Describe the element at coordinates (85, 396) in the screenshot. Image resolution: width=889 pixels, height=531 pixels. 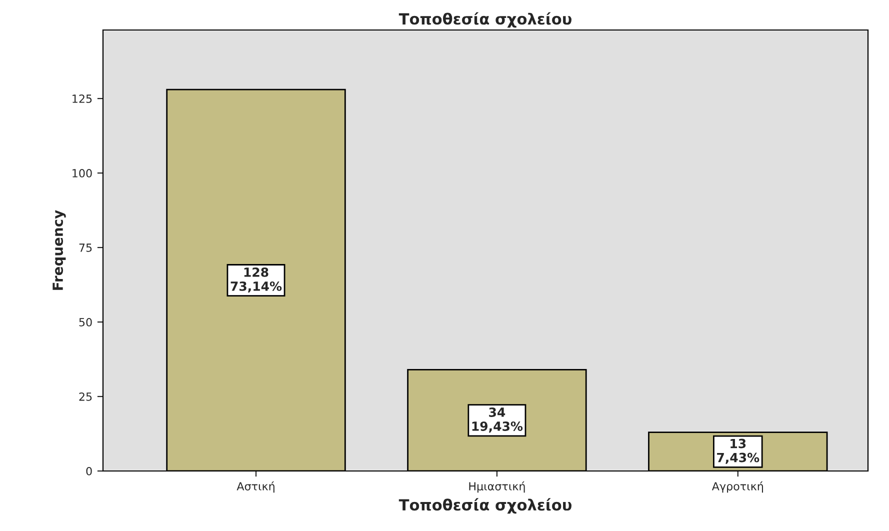
I see `y-tick-label: 25` at that location.